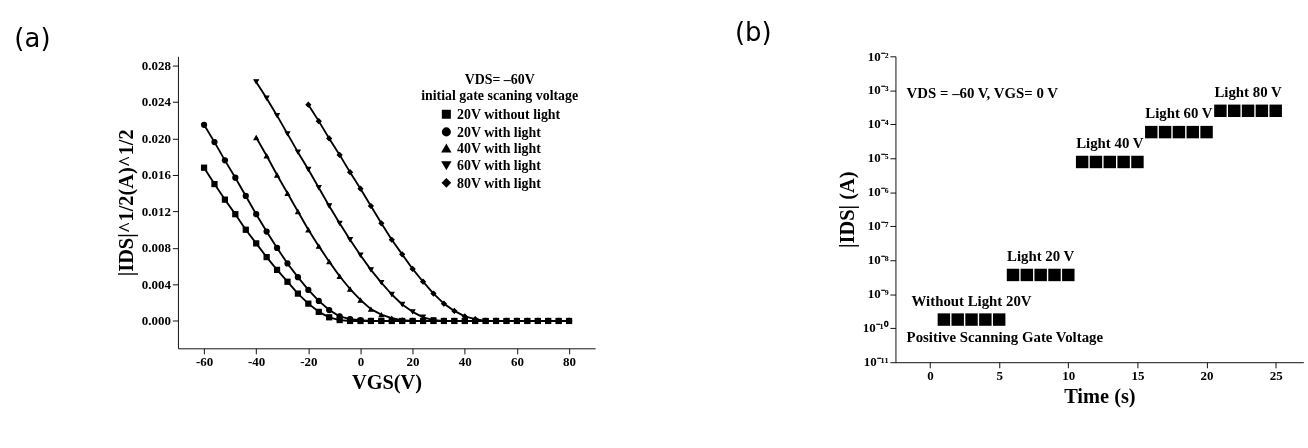 The image size is (1308, 448). What do you see at coordinates (878, 294) in the screenshot?
I see `y-tick-label: 10⁻⁹` at bounding box center [878, 294].